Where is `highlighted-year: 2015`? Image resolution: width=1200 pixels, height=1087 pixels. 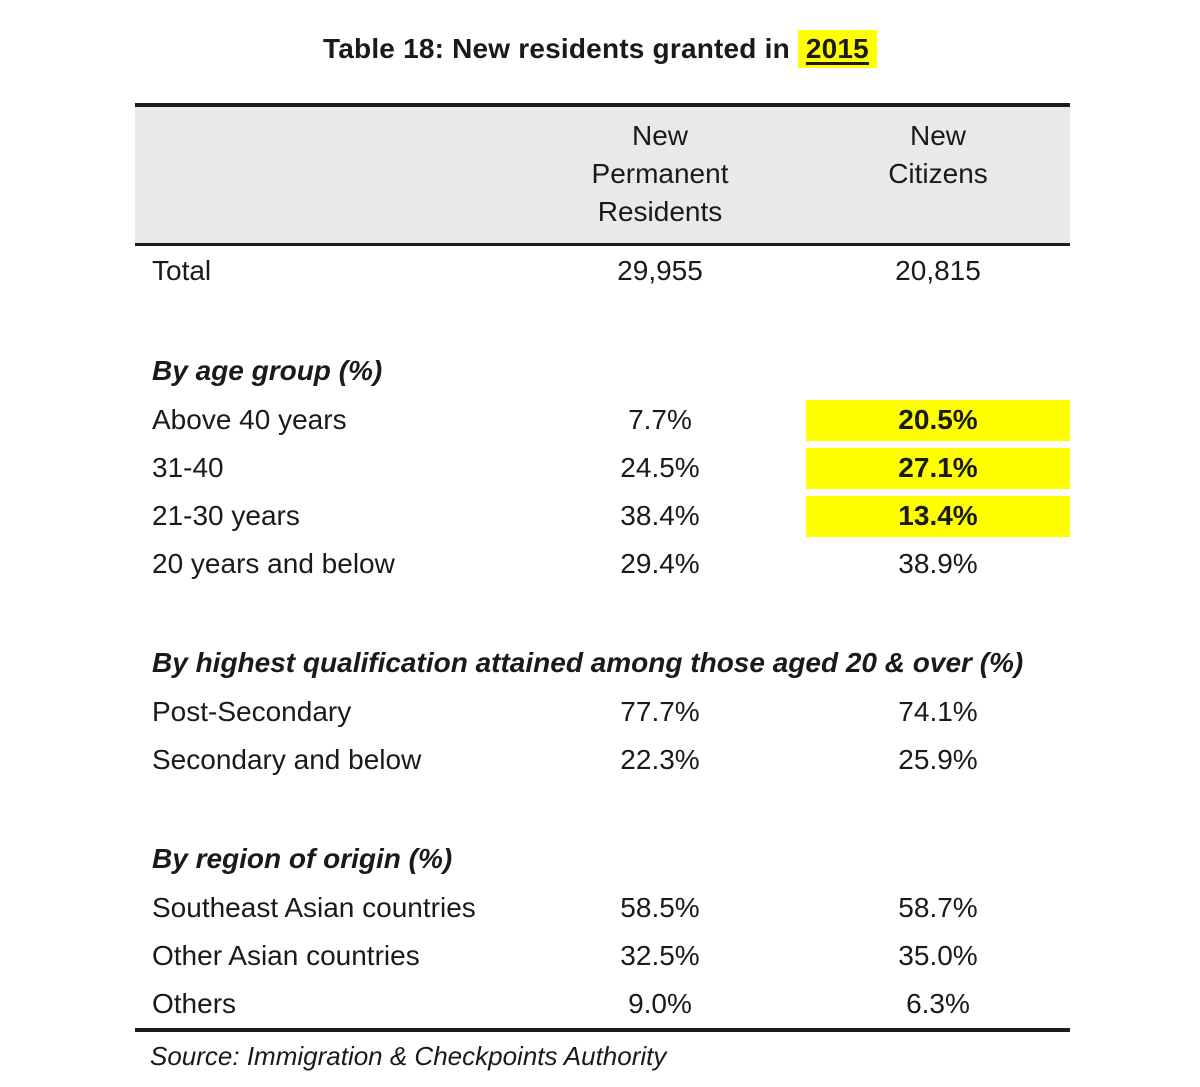
highlighted-year: 2015 is located at coordinates (837, 49).